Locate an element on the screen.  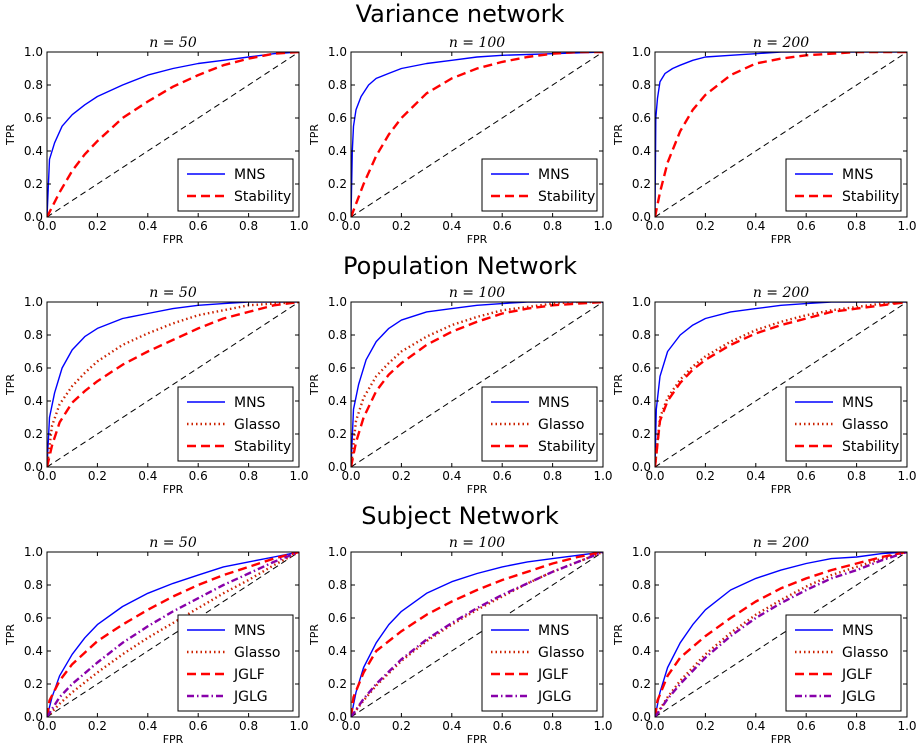
legend: MNS Stability is located at coordinates (235, 185).